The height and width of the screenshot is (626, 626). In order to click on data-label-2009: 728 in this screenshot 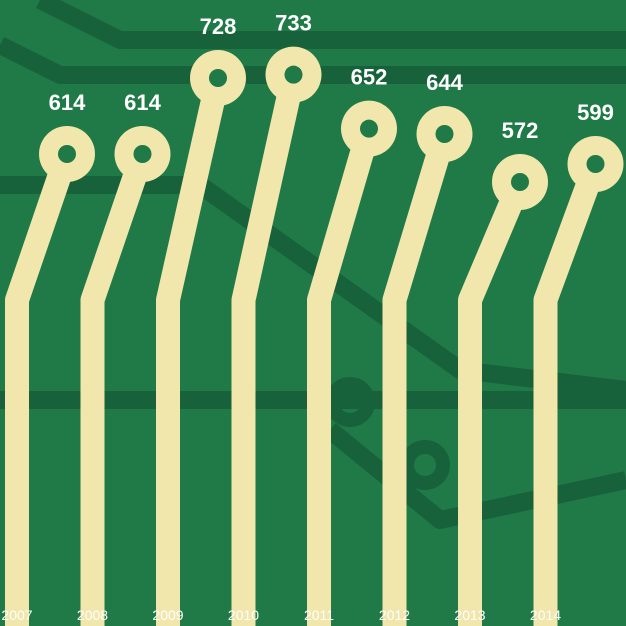, I will do `click(218, 26)`.